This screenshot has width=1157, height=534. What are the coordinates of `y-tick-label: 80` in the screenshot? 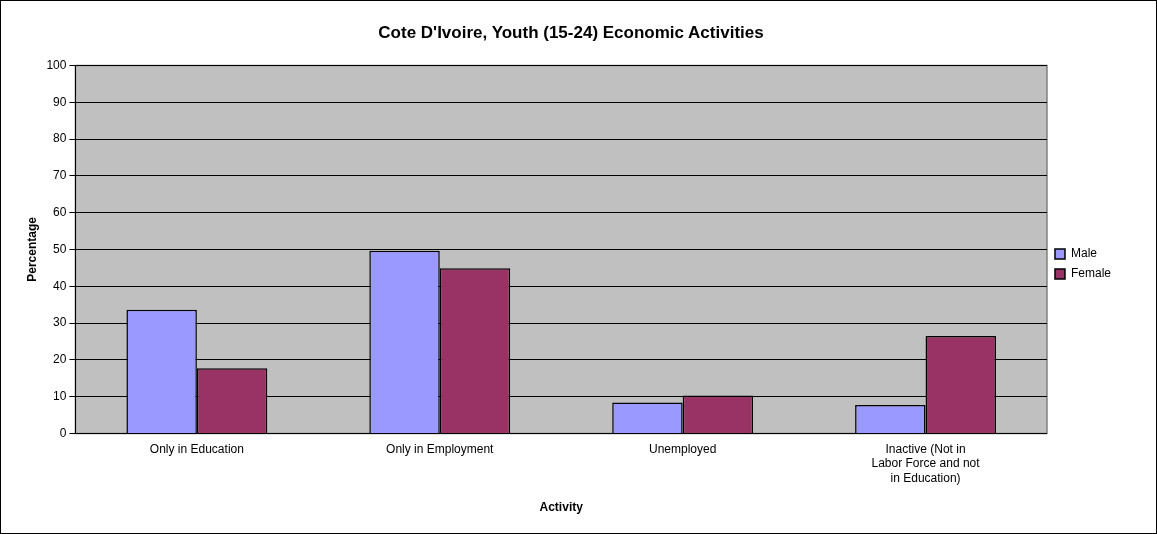 It's located at (60, 138).